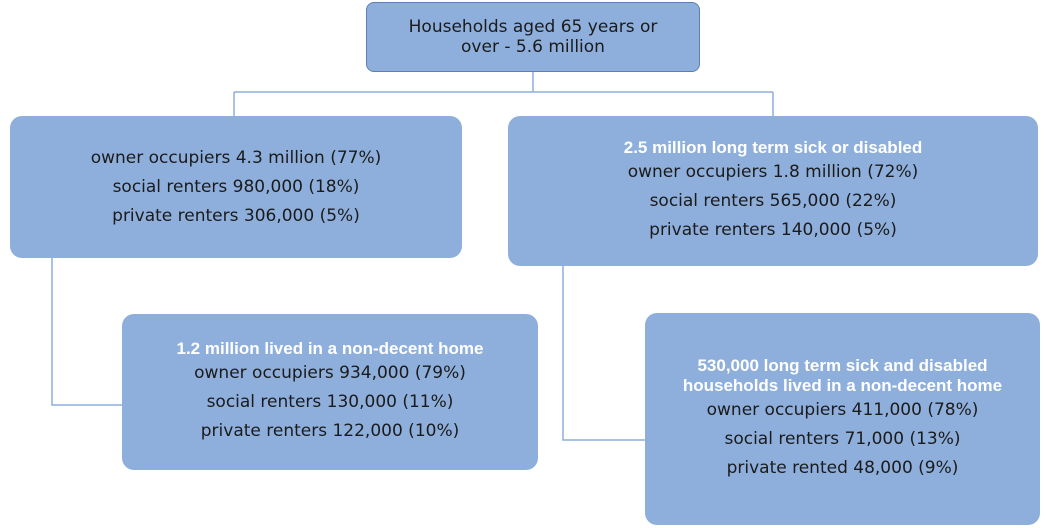 This screenshot has width=1046, height=528. What do you see at coordinates (842, 409) in the screenshot?
I see `node-line: owner occupiers 411,000 (78%)` at bounding box center [842, 409].